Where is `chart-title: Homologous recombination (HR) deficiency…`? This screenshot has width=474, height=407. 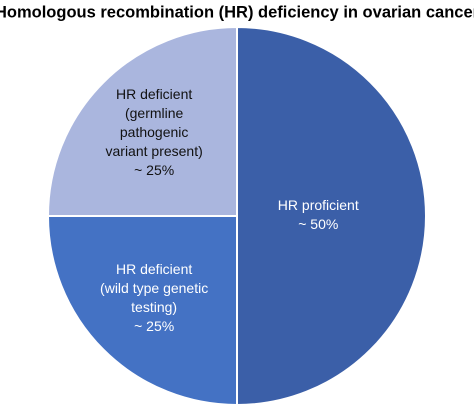 chart-title: Homologous recombination (HR) deficiency… is located at coordinates (237, 12).